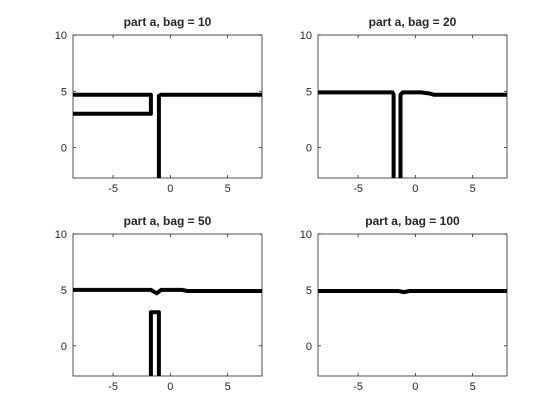 Image resolution: width=560 pixels, height=420 pixels. What do you see at coordinates (168, 221) in the screenshot?
I see `subplot-title: part a, bag = 50` at bounding box center [168, 221].